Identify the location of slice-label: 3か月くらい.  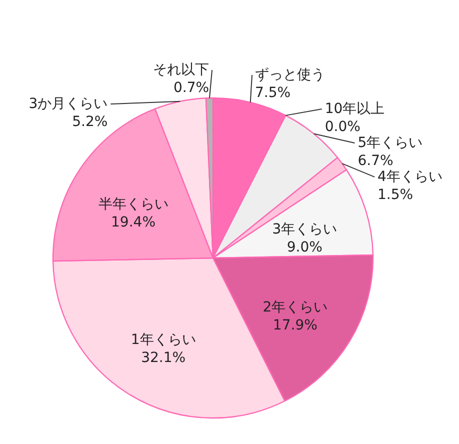
(68, 104).